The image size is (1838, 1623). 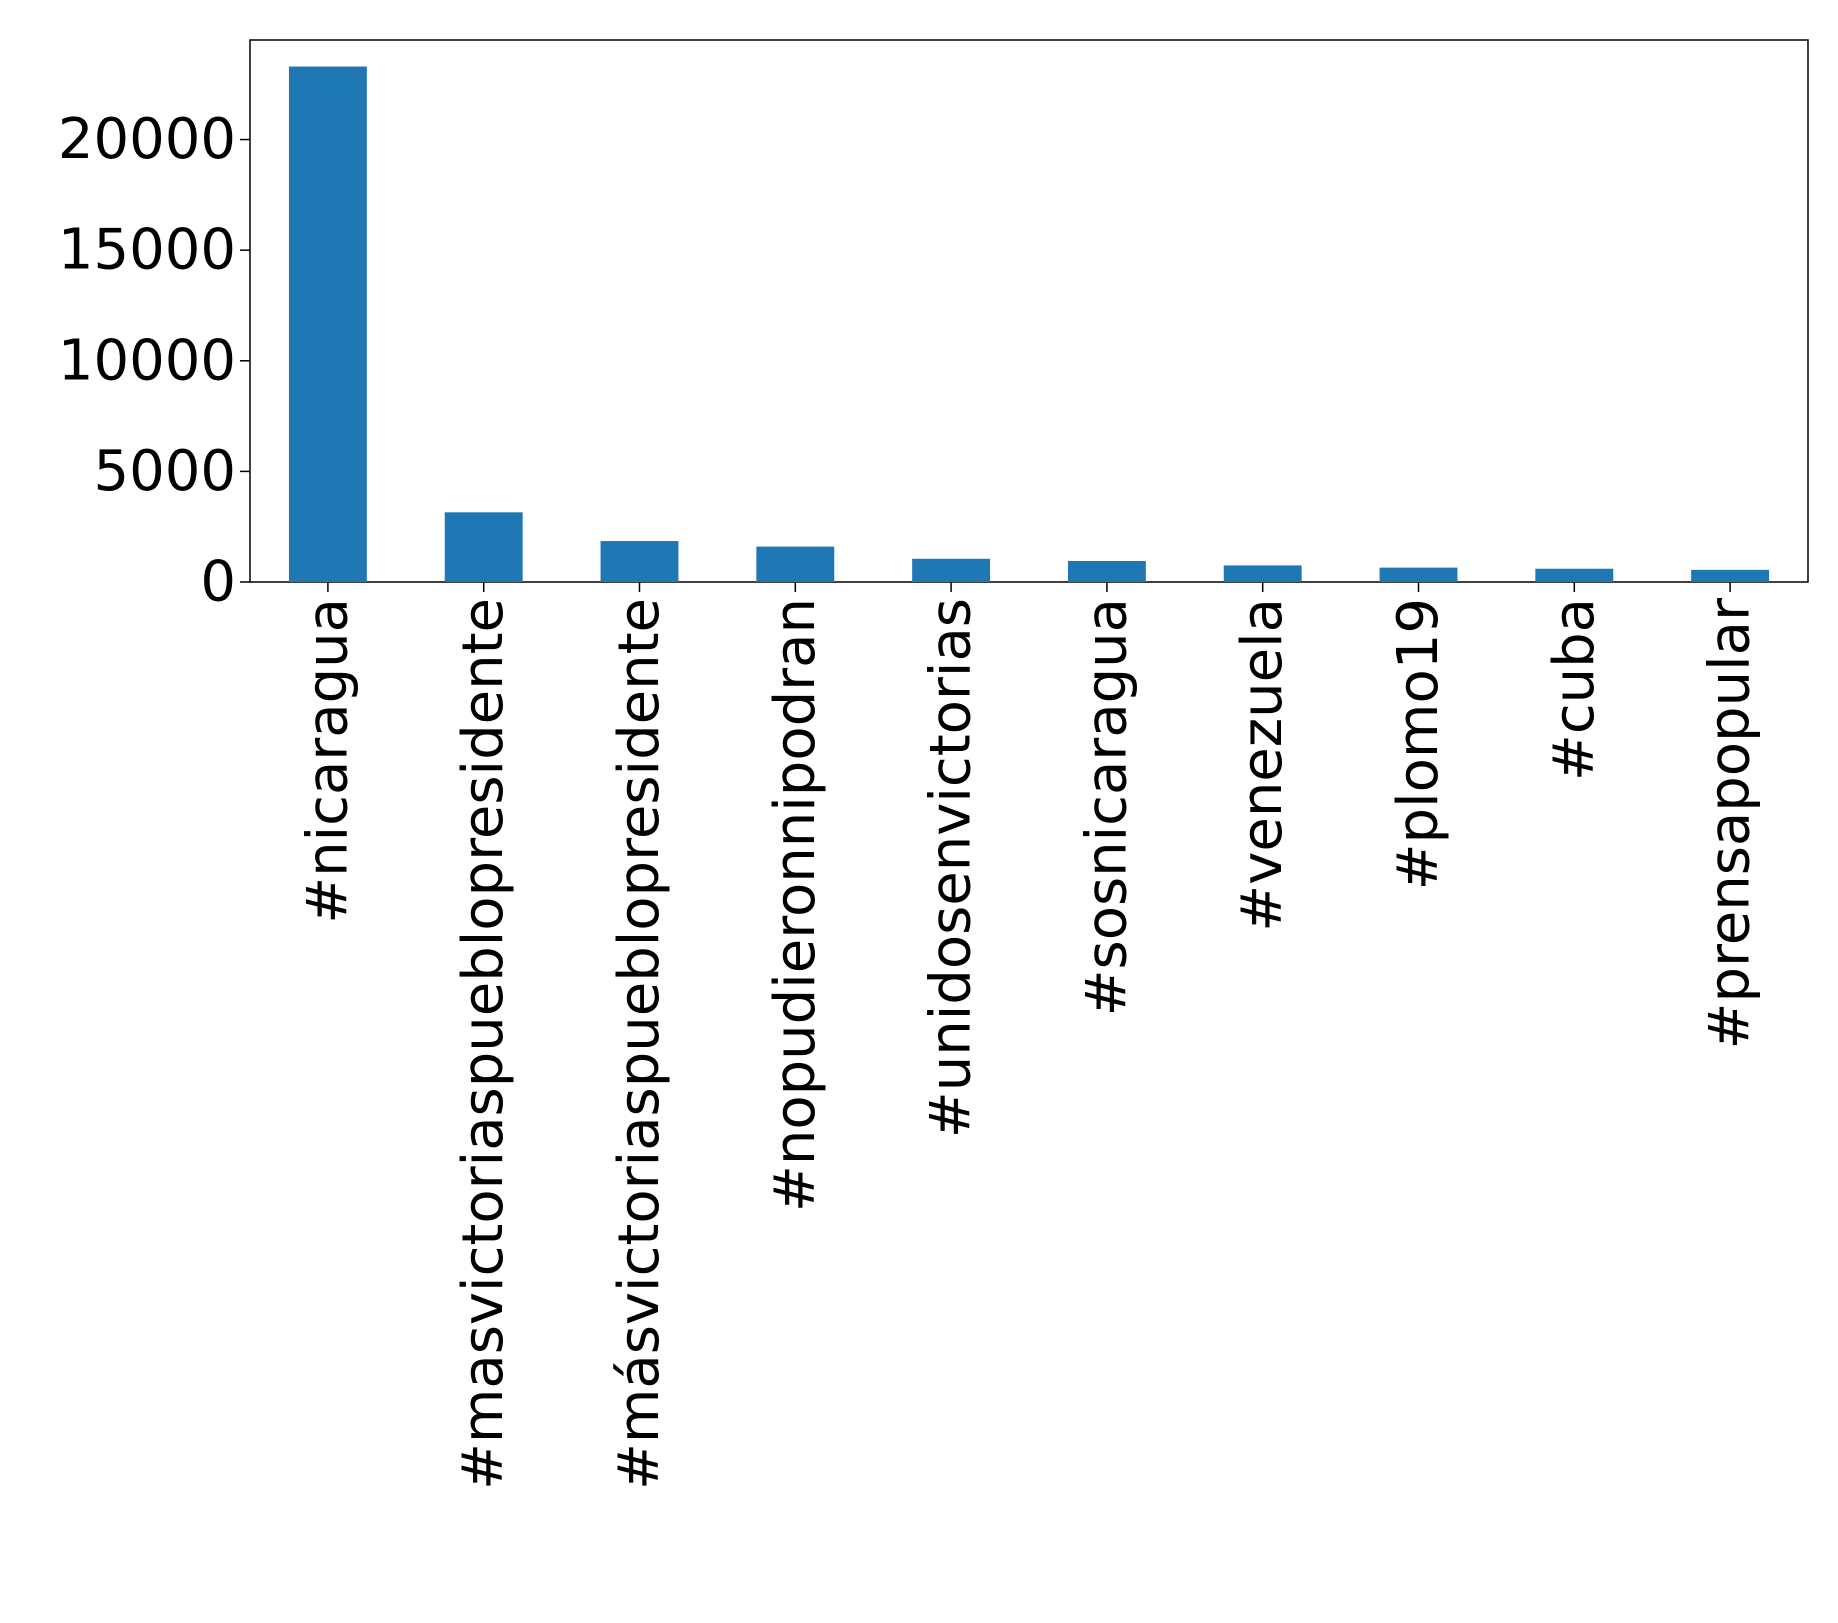 What do you see at coordinates (218, 582) in the screenshot?
I see `y-tick-label-0: 0` at bounding box center [218, 582].